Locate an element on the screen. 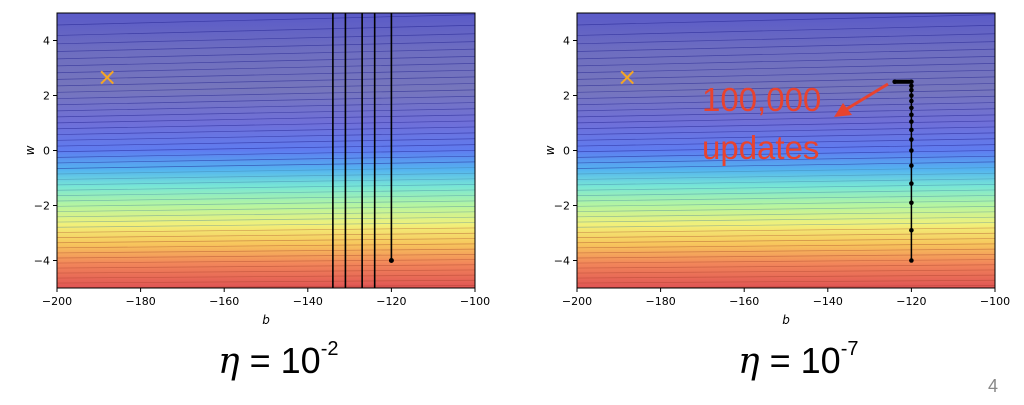  x-axis-label: b is located at coordinates (786, 320).